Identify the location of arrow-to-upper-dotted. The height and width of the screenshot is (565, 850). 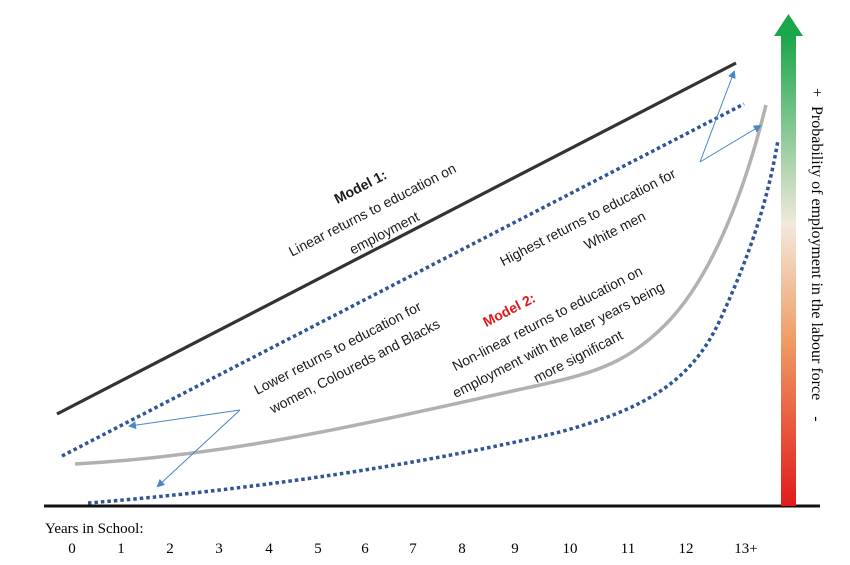
(184, 419).